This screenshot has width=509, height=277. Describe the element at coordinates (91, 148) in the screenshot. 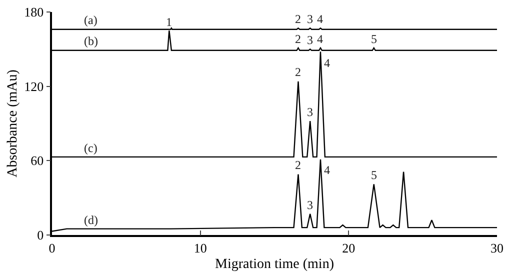

I see `annotation: (c)` at that location.